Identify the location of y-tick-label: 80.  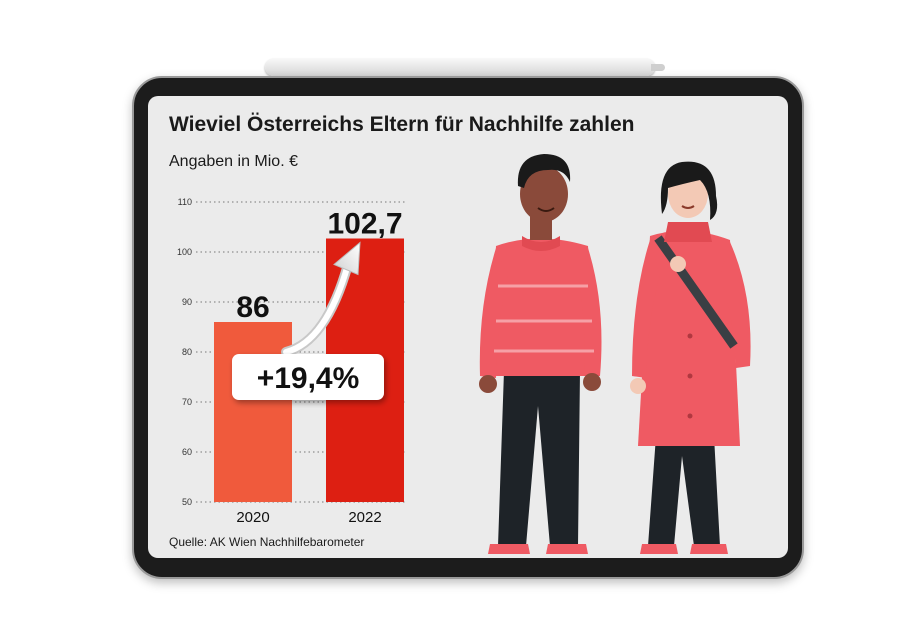
(187, 352).